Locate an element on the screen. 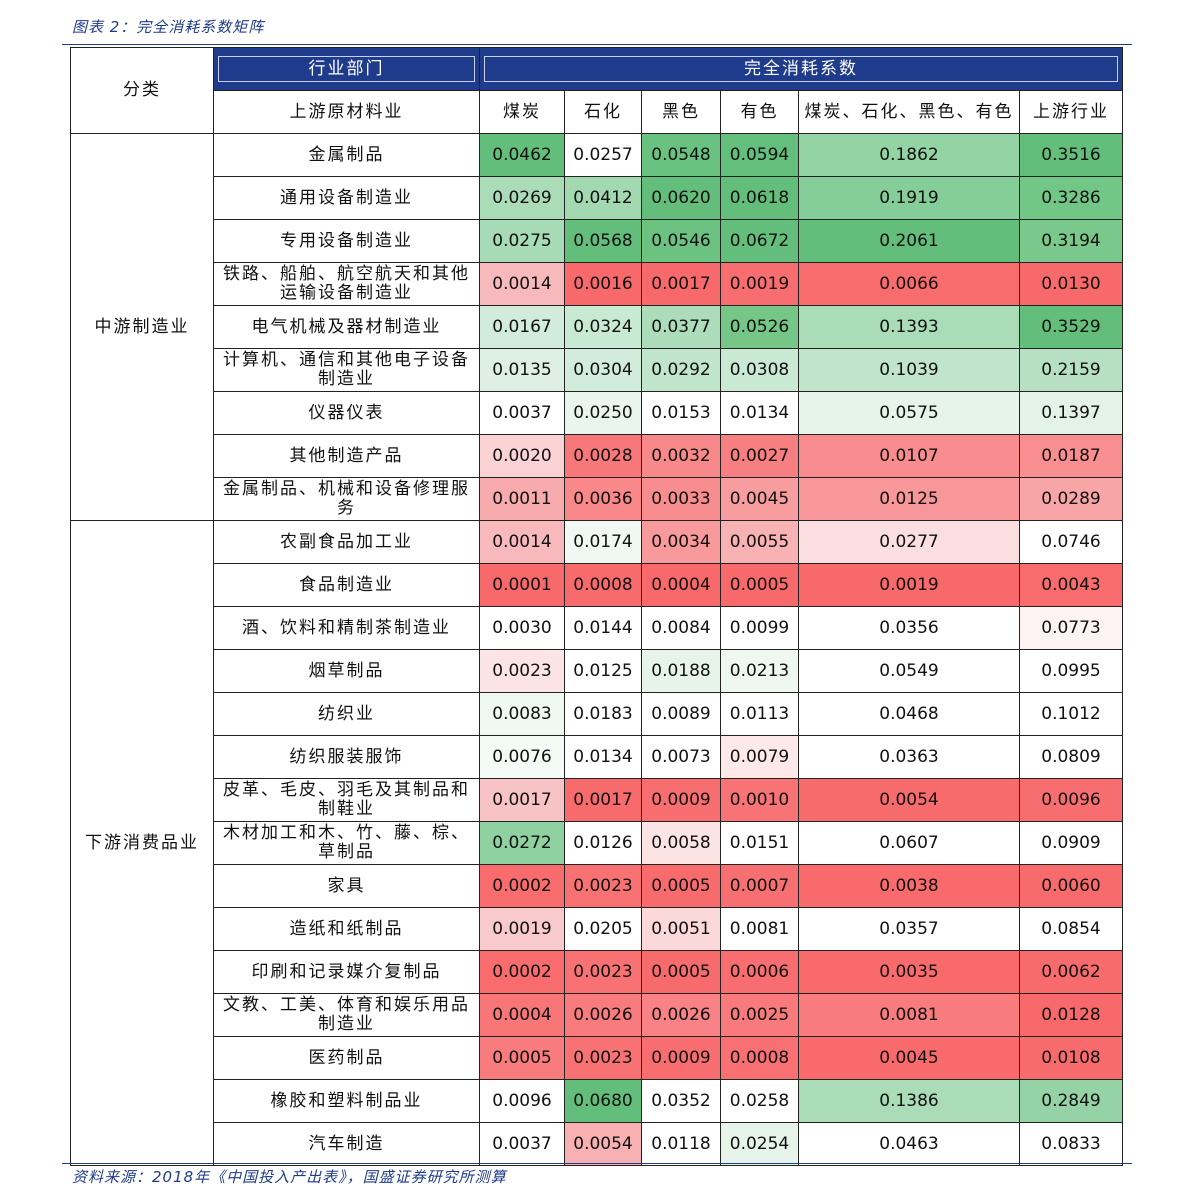  value-cell: 0.0055 is located at coordinates (759, 542).